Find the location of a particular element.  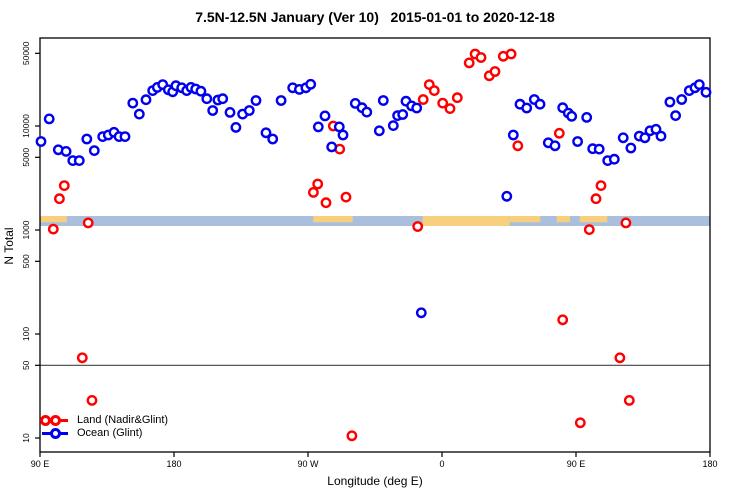

x-tick-label: 90 E is located at coordinates (576, 464).